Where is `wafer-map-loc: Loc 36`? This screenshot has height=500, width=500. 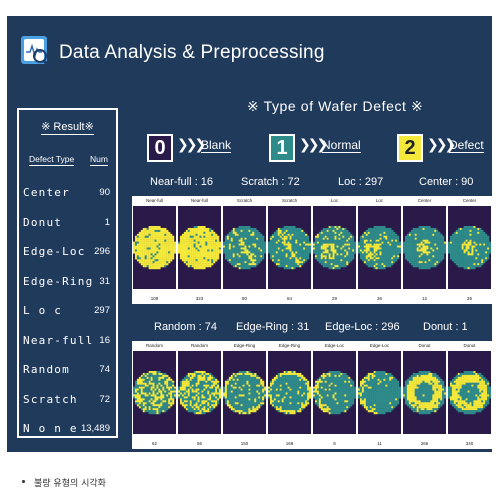 wafer-map-loc: Loc 36 is located at coordinates (379, 250).